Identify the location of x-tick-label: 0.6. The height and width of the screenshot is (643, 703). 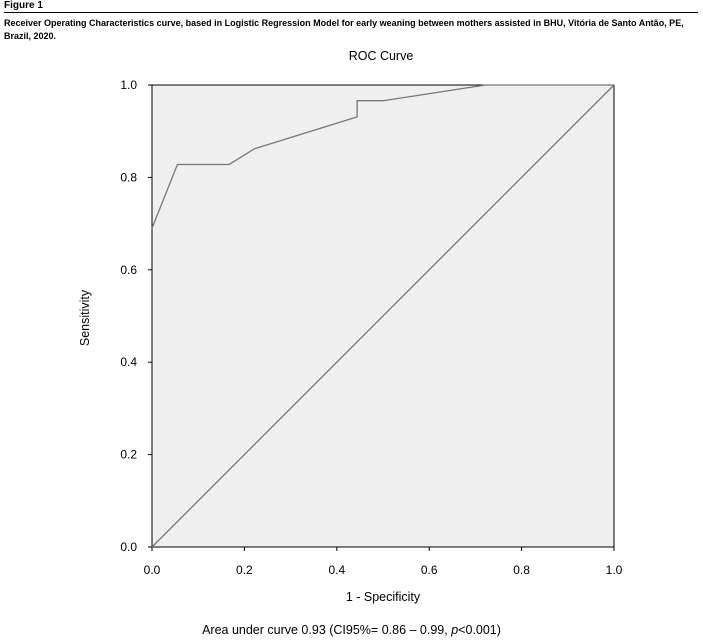
(429, 570).